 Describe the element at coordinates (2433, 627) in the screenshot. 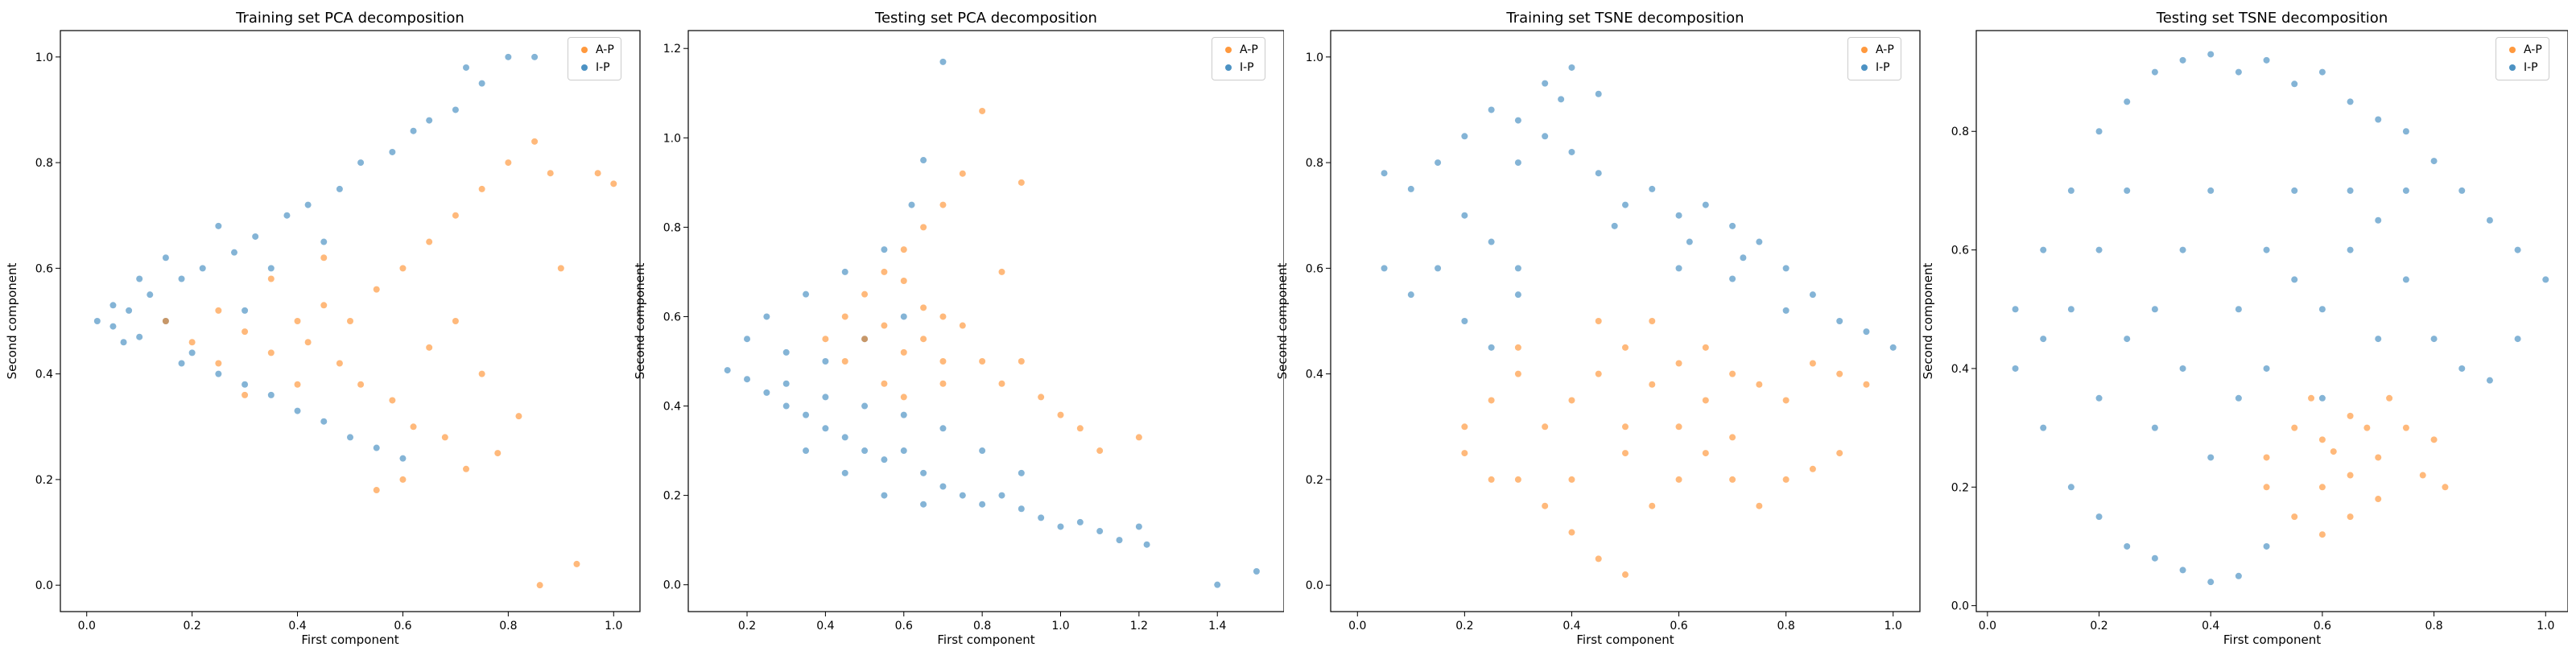

I see `x-tick-label: 0.8` at that location.